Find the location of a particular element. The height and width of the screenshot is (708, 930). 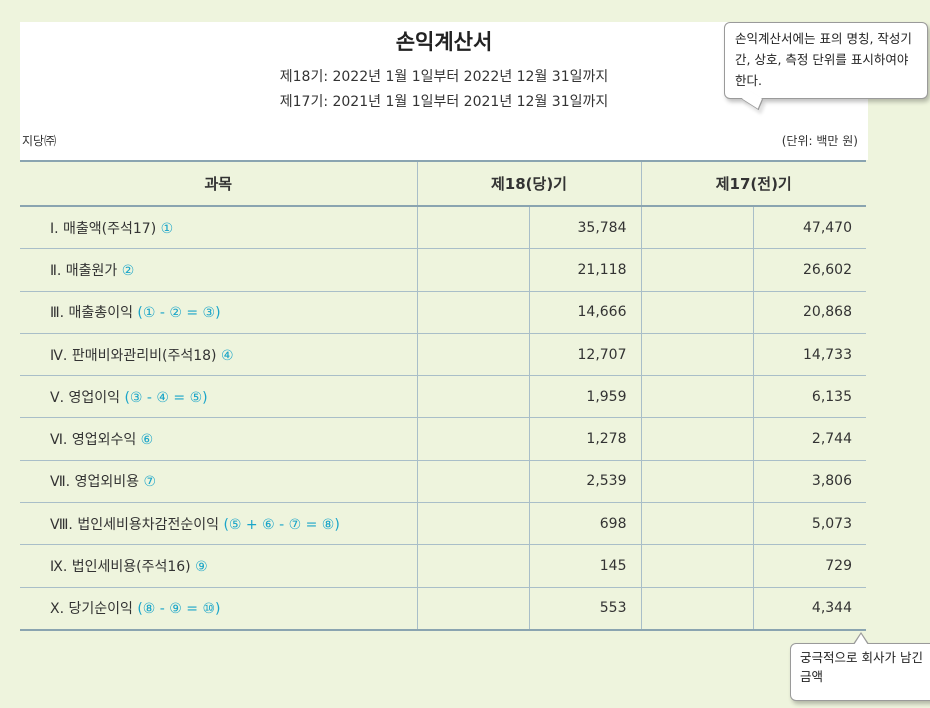

header-col17: 제17(전)기 is located at coordinates (753, 183).